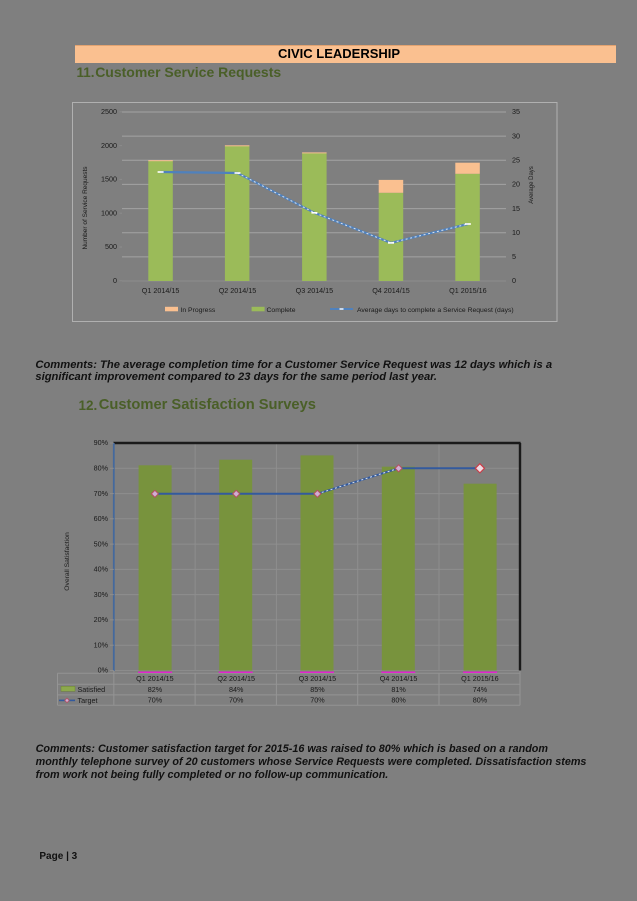 The image size is (637, 901). What do you see at coordinates (111, 246) in the screenshot?
I see `svg-text: 500` at bounding box center [111, 246].